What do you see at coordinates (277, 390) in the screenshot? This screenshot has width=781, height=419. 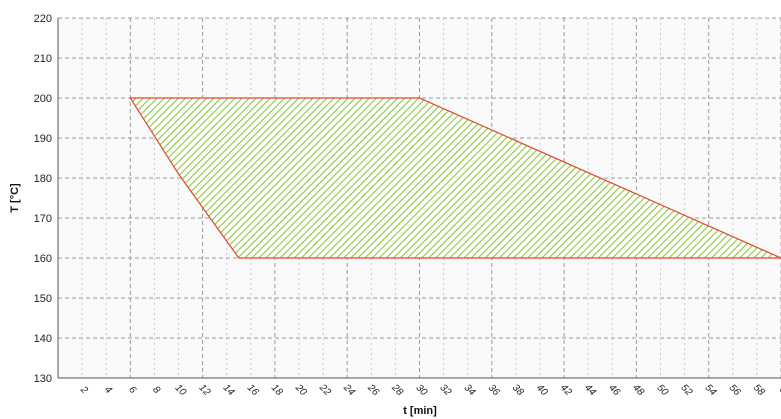 I see `x-tick-label: 18` at bounding box center [277, 390].